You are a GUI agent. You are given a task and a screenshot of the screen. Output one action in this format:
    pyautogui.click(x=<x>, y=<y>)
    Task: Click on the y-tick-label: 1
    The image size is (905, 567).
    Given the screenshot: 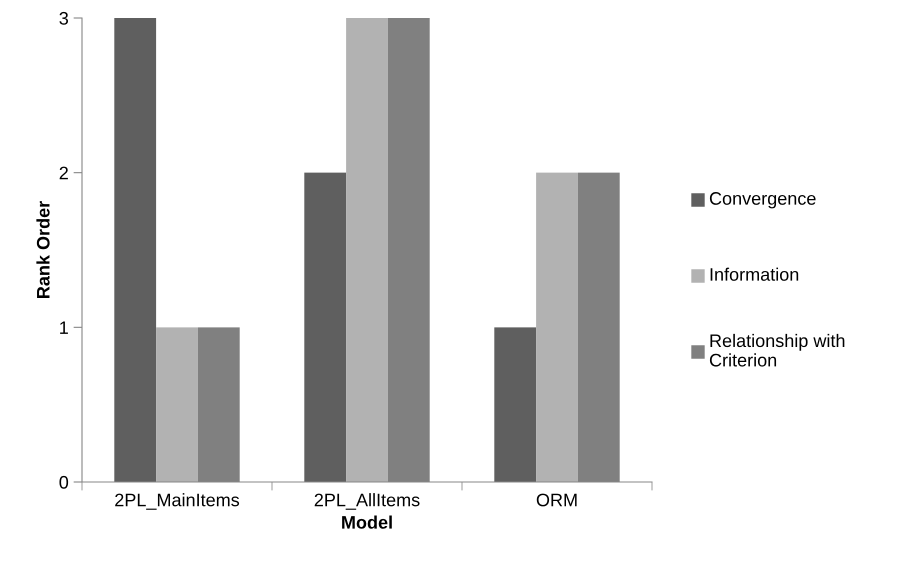 What is the action you would take?
    pyautogui.click(x=64, y=327)
    